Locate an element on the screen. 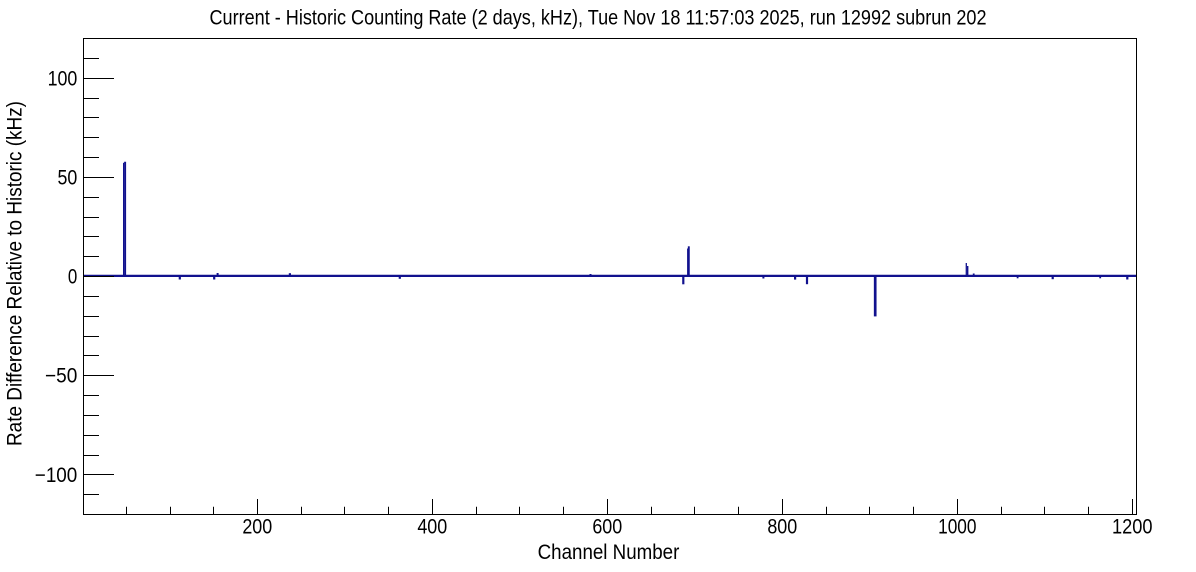 The image size is (1196, 572). svg-text: 0 is located at coordinates (72, 277).